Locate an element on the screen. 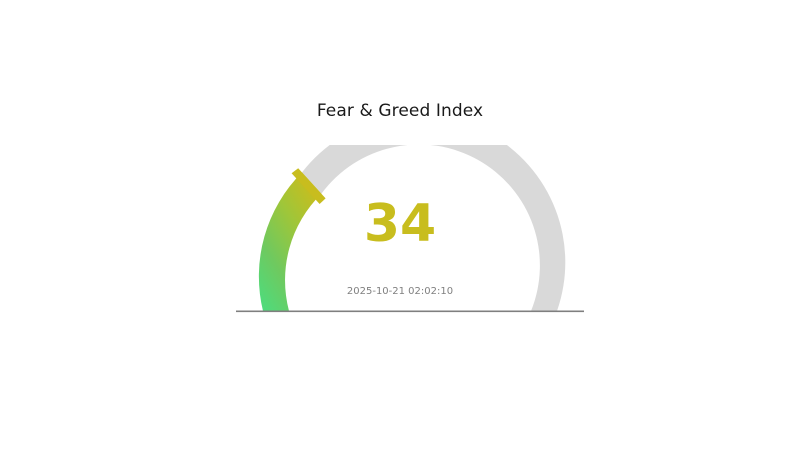  chart-title: Fear & Greed Index is located at coordinates (400, 111).